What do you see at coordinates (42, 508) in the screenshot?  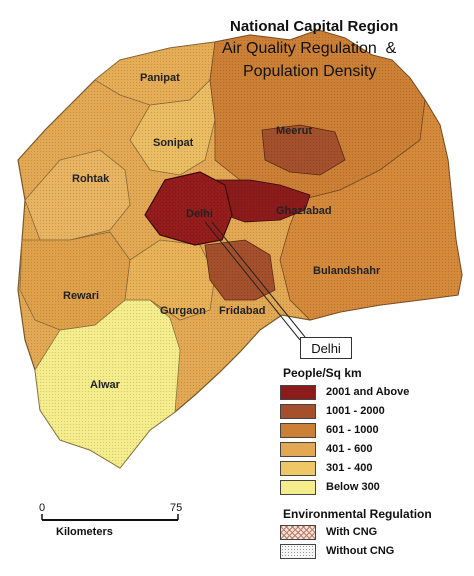 I see `scale-start: 0` at bounding box center [42, 508].